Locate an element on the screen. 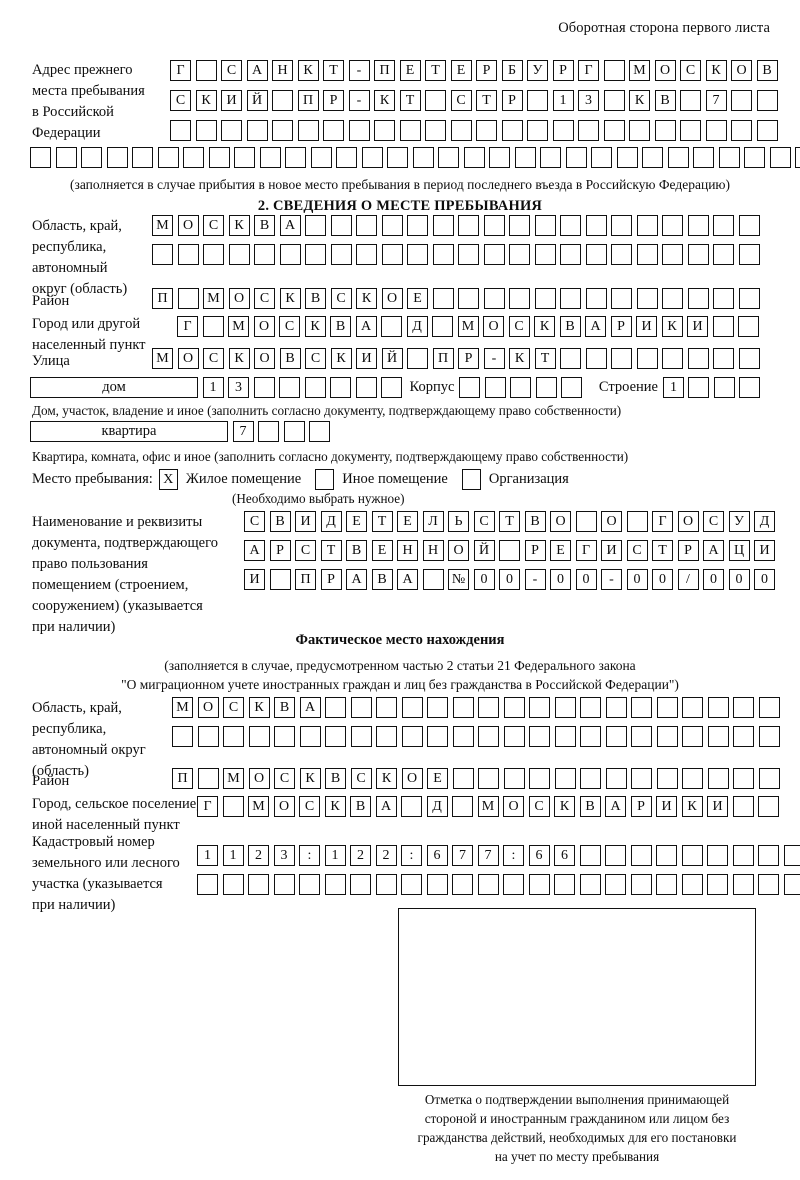  actual-district-cell-9: К is located at coordinates (386, 778).